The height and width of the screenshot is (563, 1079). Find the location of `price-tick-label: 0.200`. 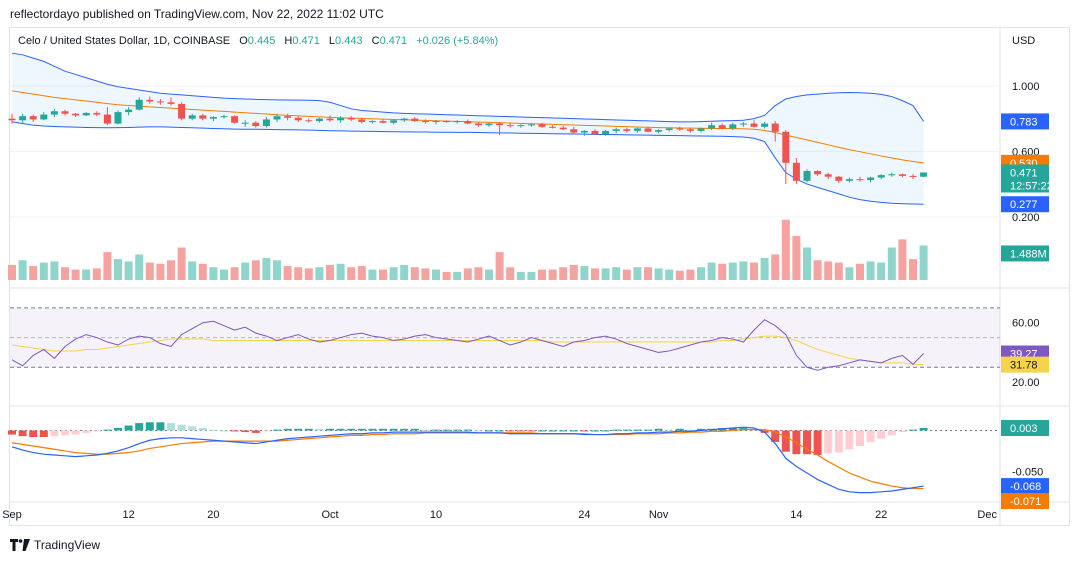

price-tick-label: 0.200 is located at coordinates (1026, 218).